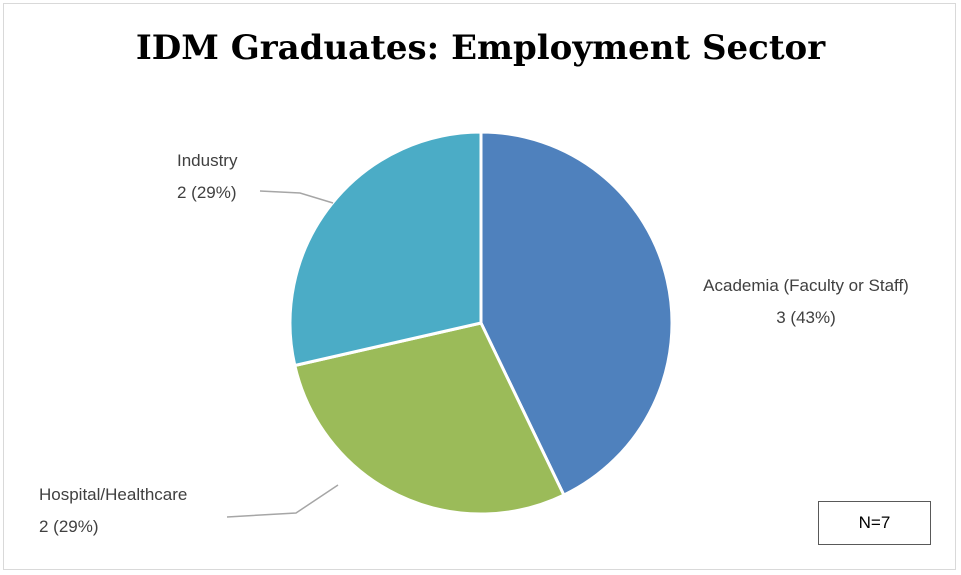  Describe the element at coordinates (806, 317) in the screenshot. I see `slice-value-label-1: 3 (43%)` at that location.